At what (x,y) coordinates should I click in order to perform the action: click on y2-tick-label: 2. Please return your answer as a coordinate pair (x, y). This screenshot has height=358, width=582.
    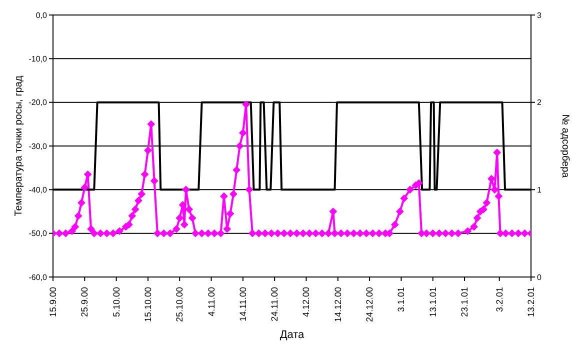
    Looking at the image, I should click on (539, 103).